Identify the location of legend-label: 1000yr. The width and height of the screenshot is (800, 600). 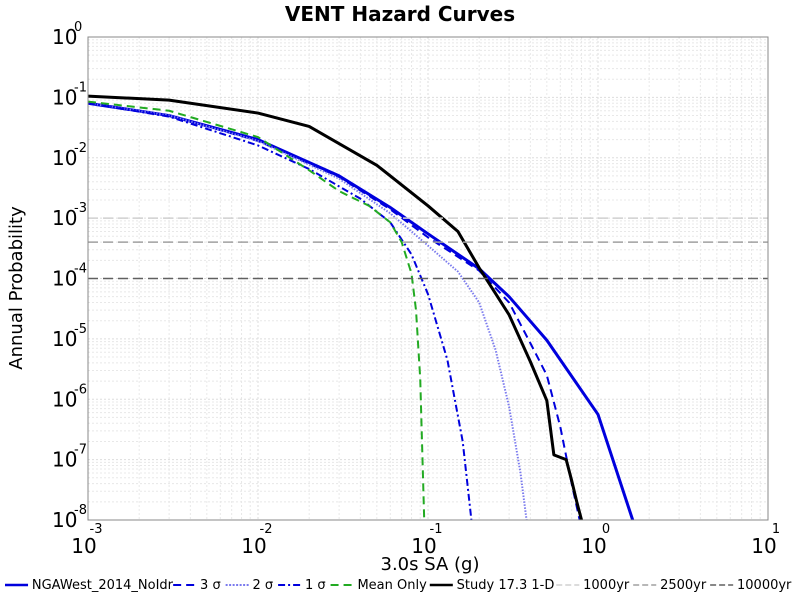
(606, 585).